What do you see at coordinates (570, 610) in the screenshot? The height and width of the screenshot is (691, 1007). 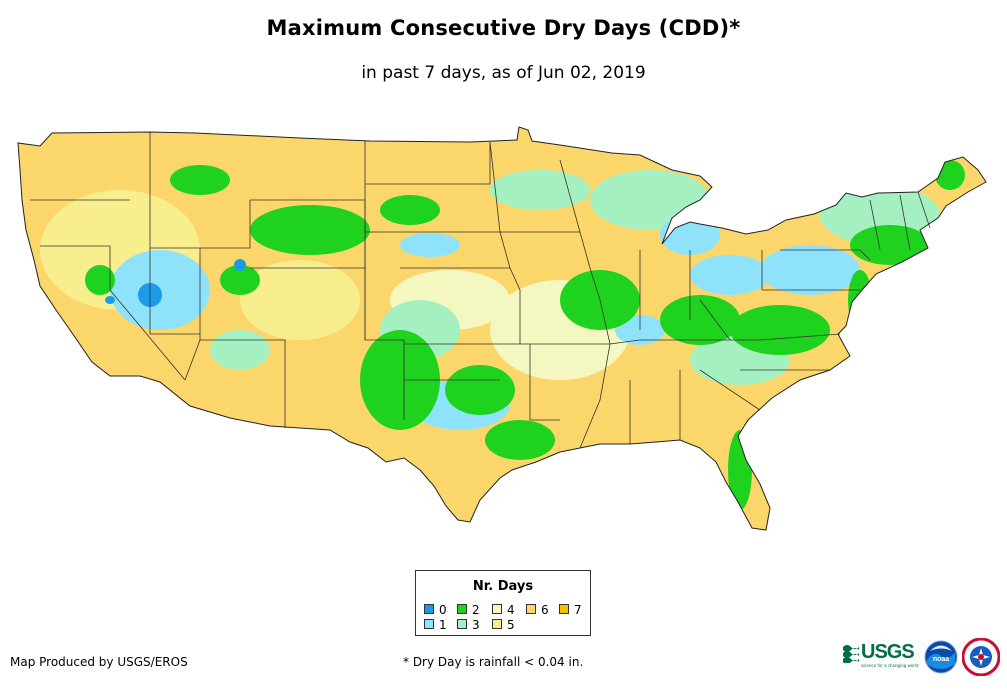 I see `legend-item-7: 7` at bounding box center [570, 610].